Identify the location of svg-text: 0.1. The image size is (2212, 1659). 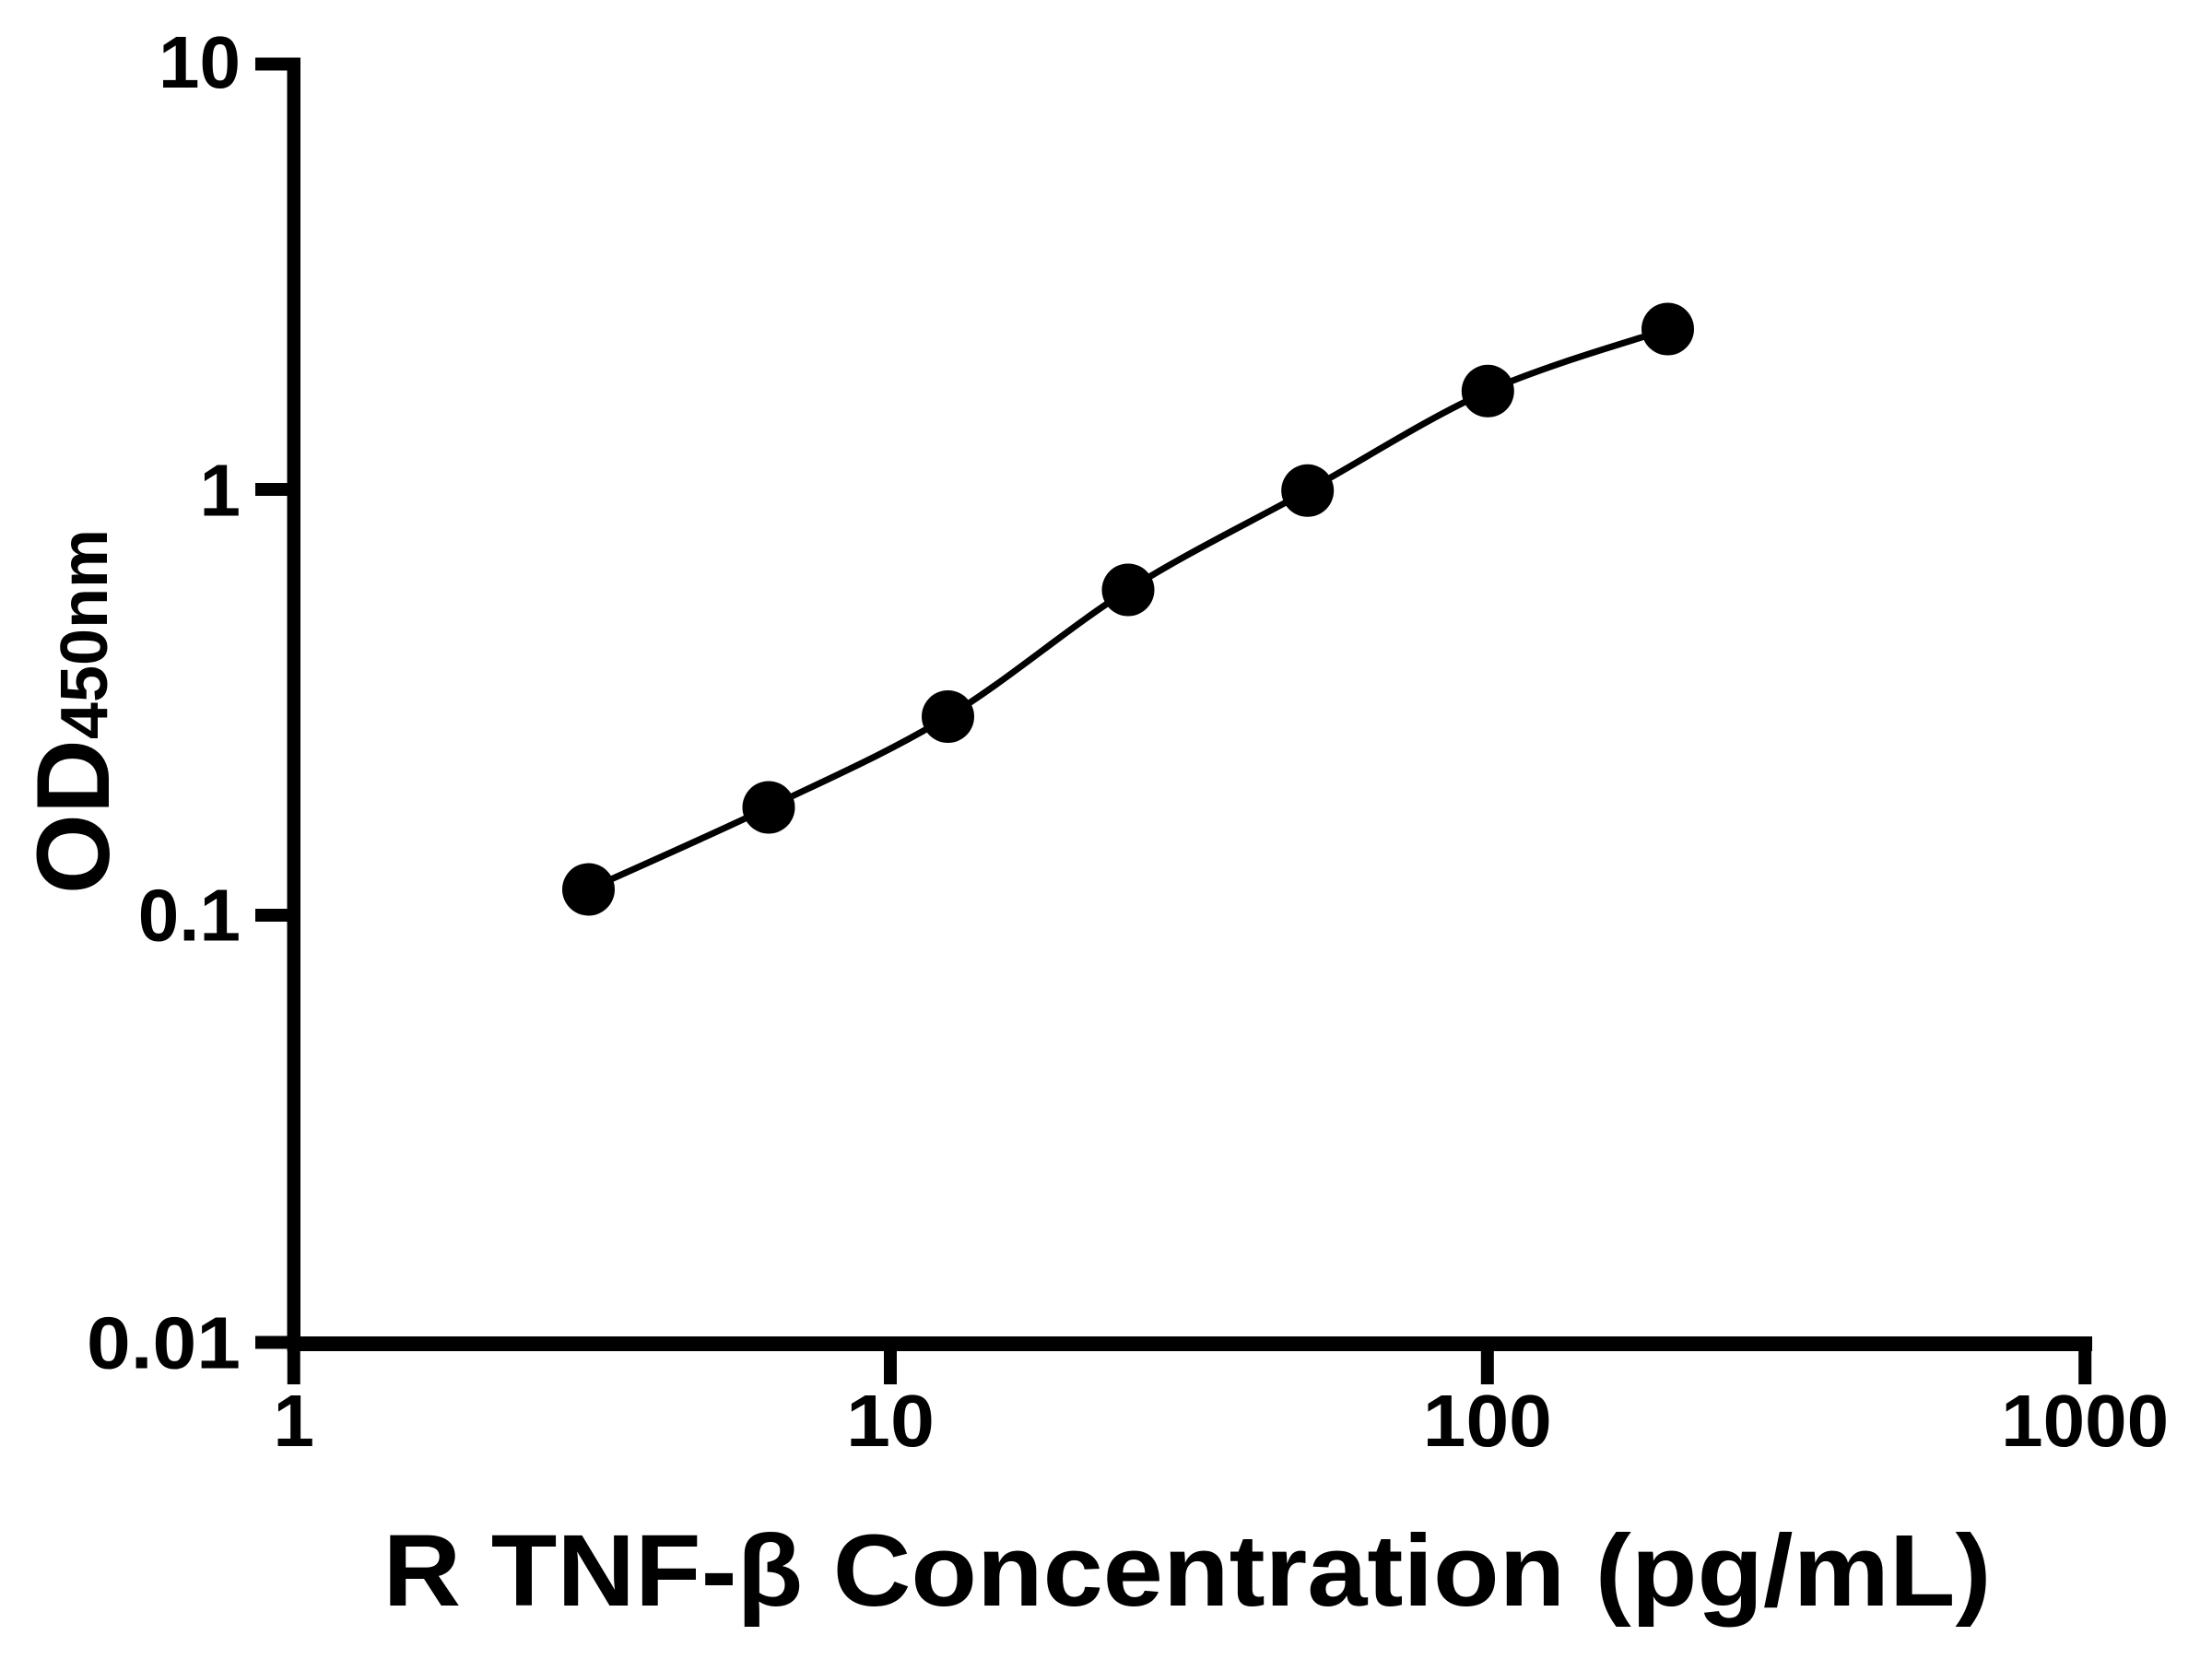
(189, 916).